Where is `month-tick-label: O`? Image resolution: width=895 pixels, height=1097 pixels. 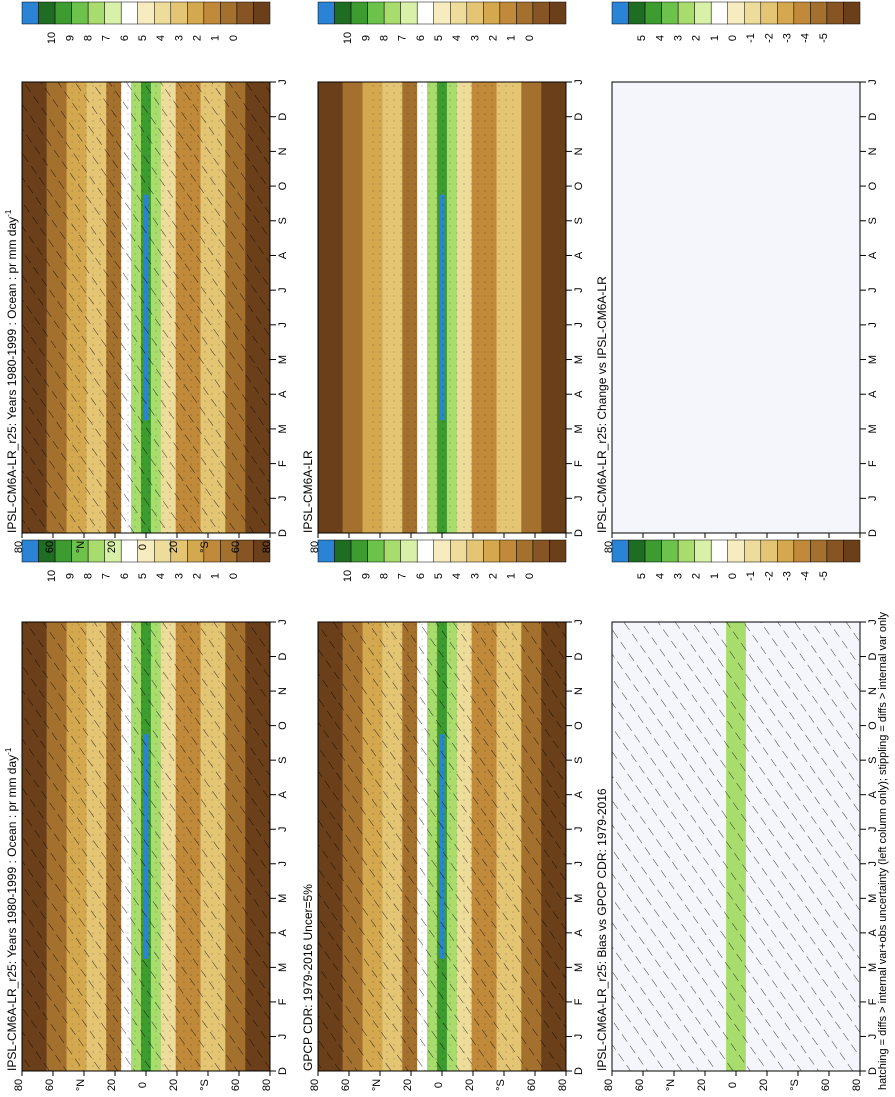 month-tick-label: O is located at coordinates (579, 725).